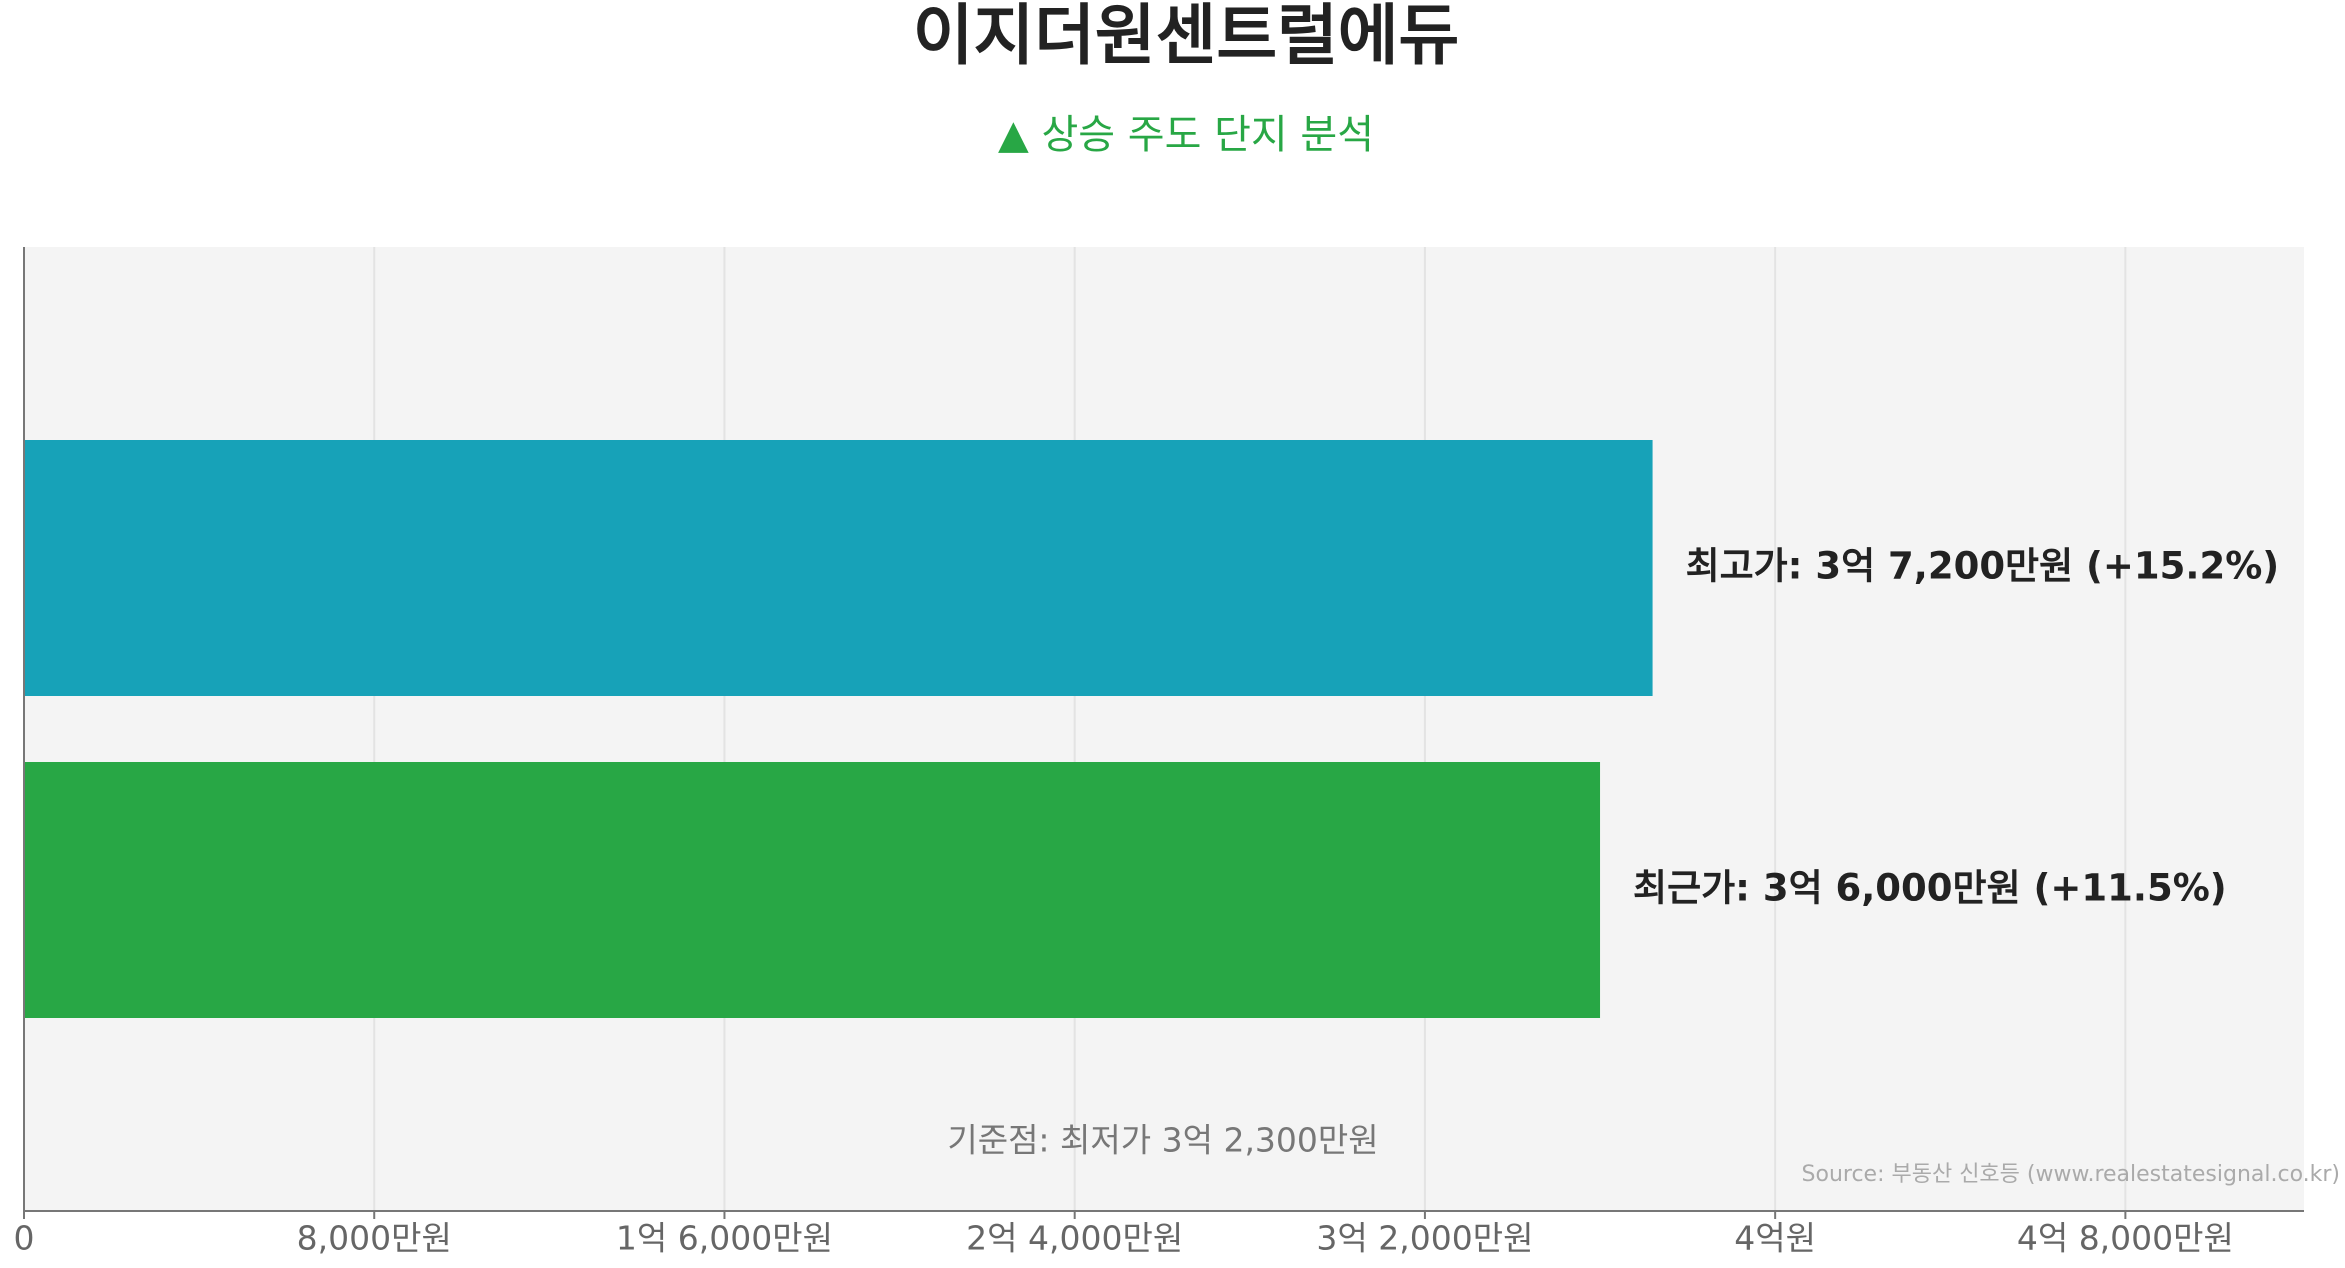 The width and height of the screenshot is (2345, 1268). What do you see at coordinates (1424, 1238) in the screenshot?
I see `x-tick-label: 3억 2,000만원` at bounding box center [1424, 1238].